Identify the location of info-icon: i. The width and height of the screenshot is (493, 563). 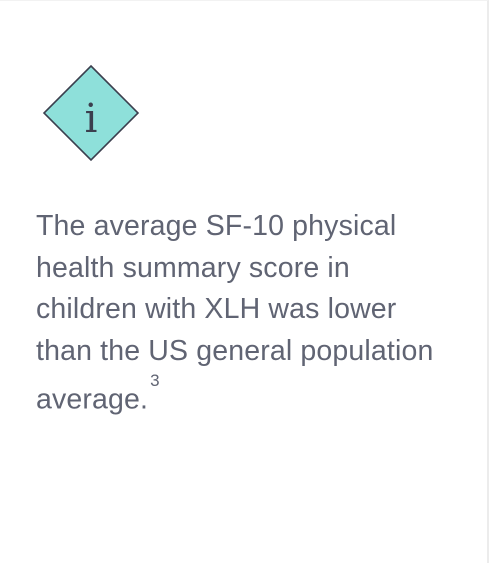
(91, 113).